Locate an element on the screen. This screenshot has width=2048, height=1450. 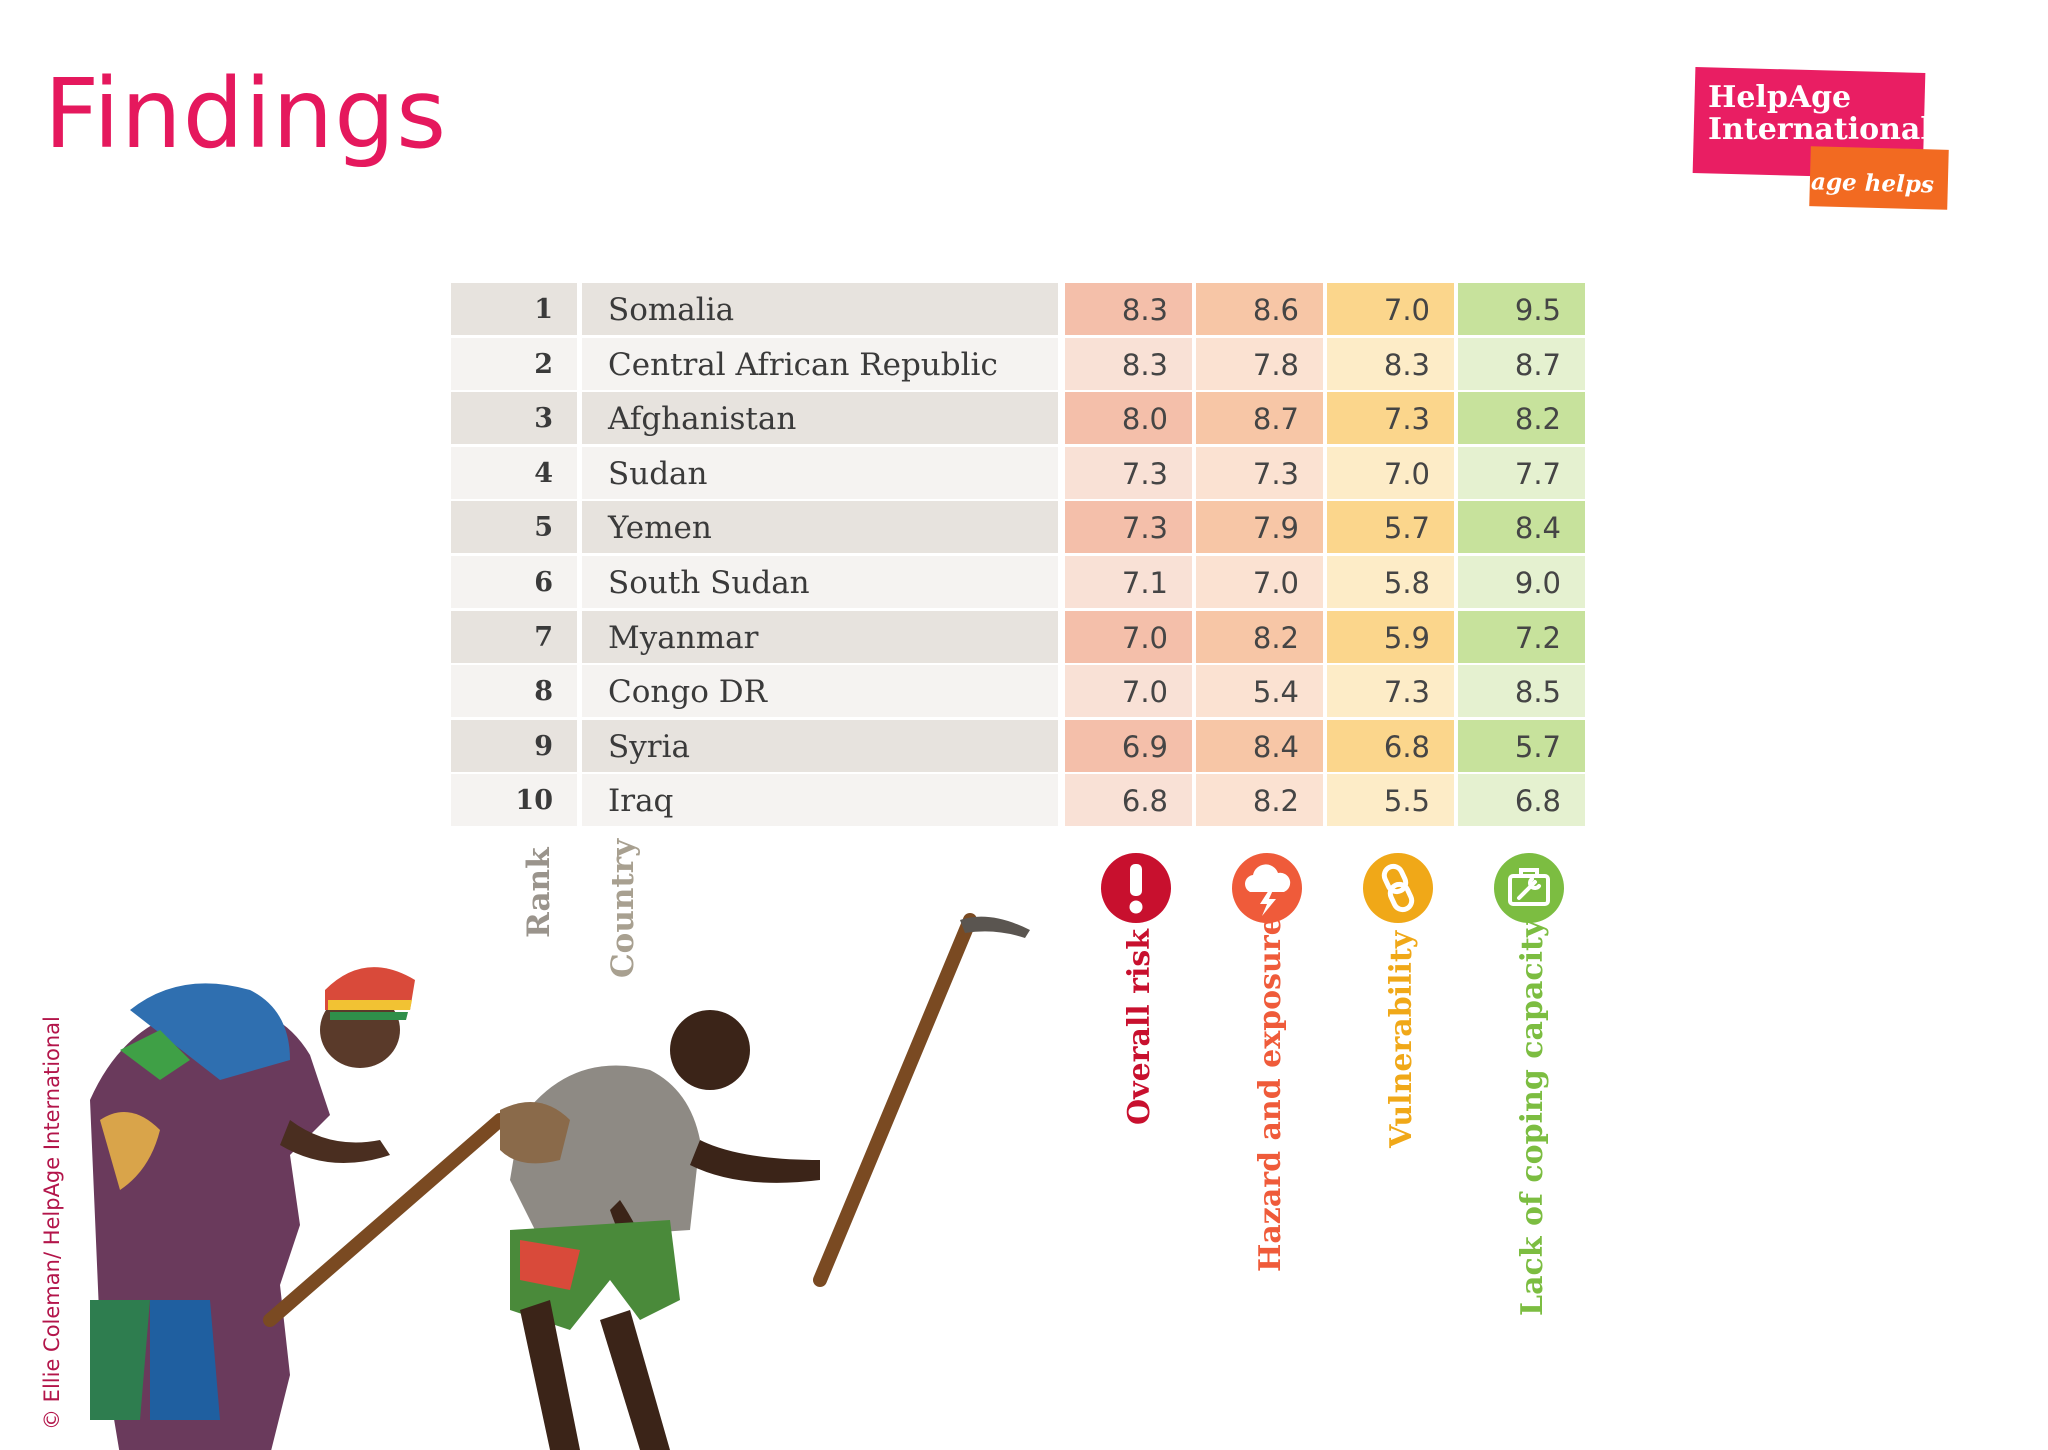
country-cell-value: Afghanistan is located at coordinates (702, 419).